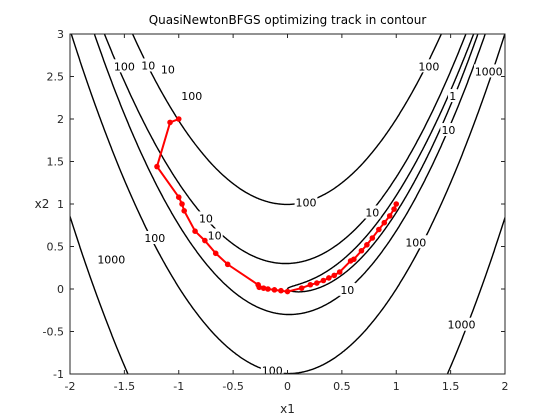 This screenshot has width=560, height=420. Describe the element at coordinates (505, 386) in the screenshot. I see `x-tick-label: 2` at that location.